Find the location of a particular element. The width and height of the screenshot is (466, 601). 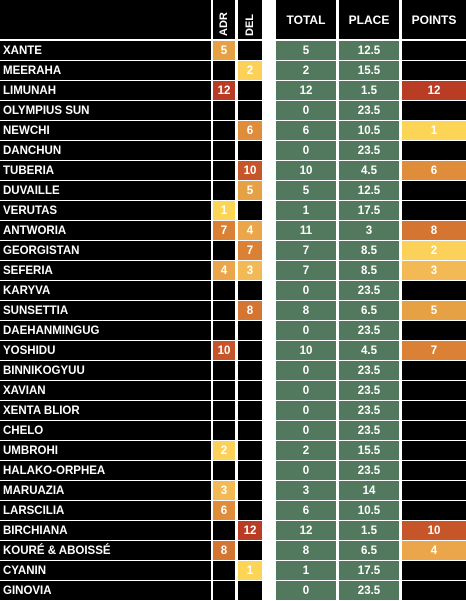

total-value: 1 is located at coordinates (306, 570).